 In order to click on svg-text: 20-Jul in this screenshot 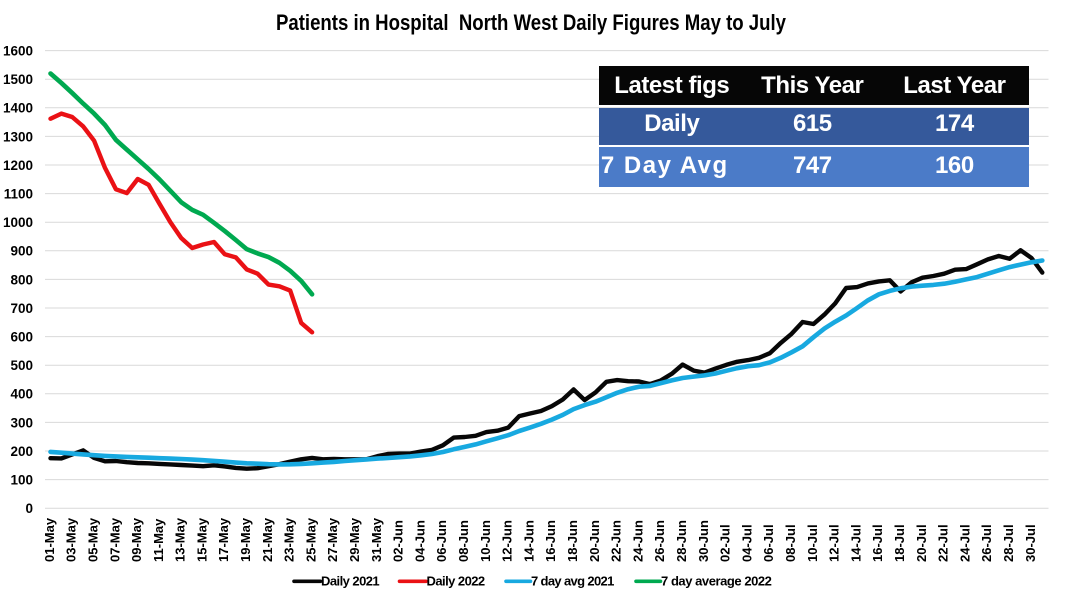, I will do `click(921, 543)`.